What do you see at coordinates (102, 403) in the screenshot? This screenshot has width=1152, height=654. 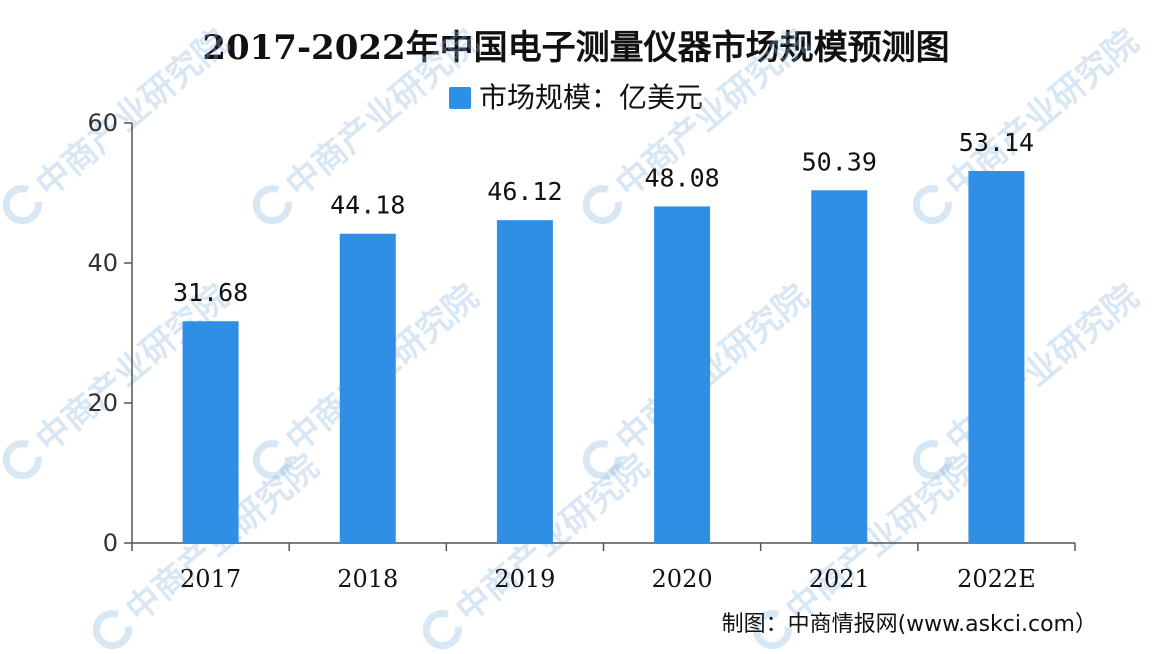 I see `y-tick-label: 20` at bounding box center [102, 403].